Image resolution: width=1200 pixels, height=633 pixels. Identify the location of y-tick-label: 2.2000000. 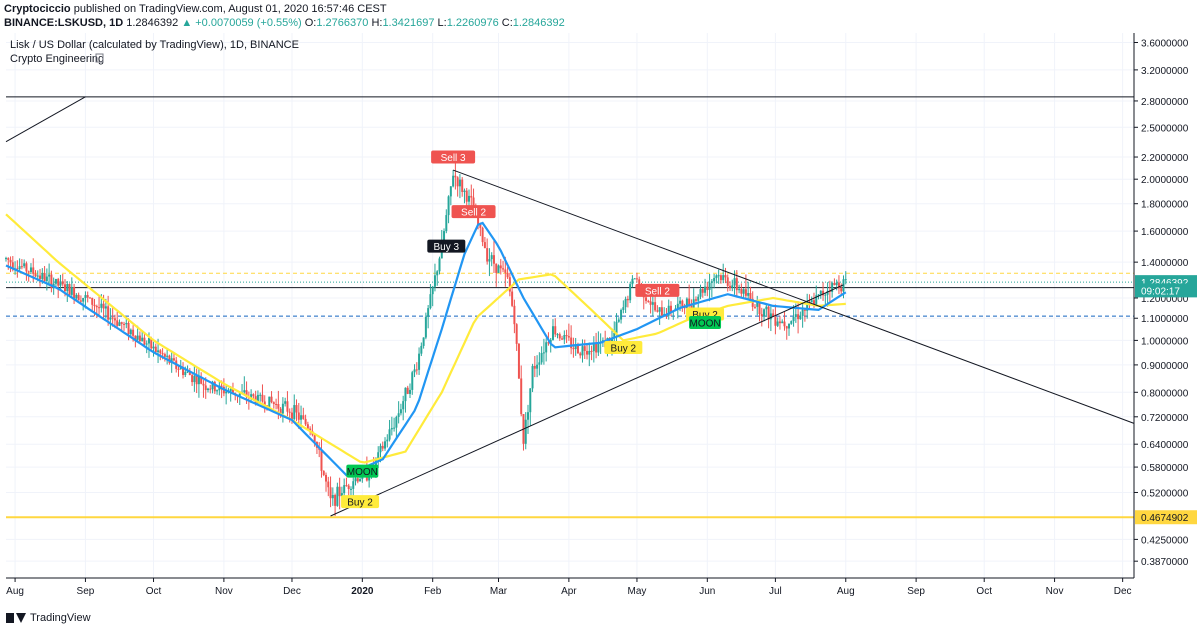
(1165, 158).